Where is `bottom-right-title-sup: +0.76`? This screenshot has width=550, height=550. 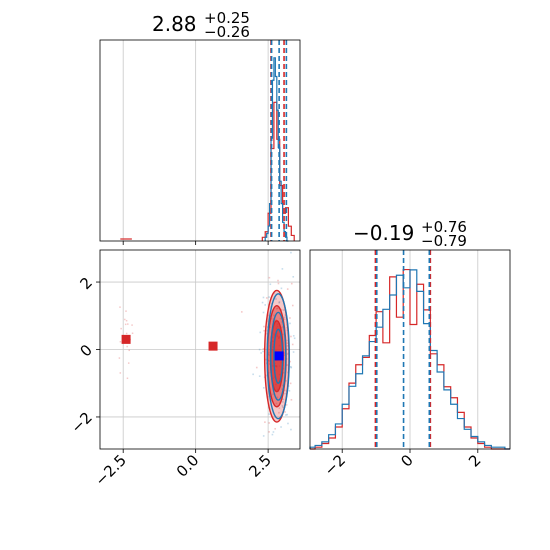 bottom-right-title-sup: +0.76 is located at coordinates (444, 227).